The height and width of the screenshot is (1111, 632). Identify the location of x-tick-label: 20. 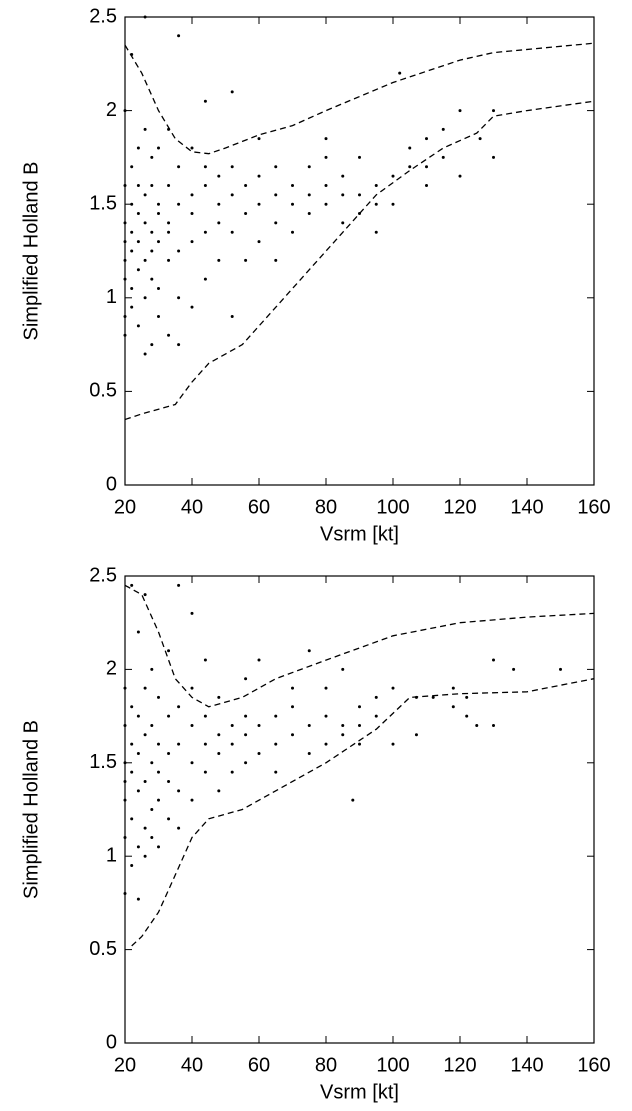
(125, 1065).